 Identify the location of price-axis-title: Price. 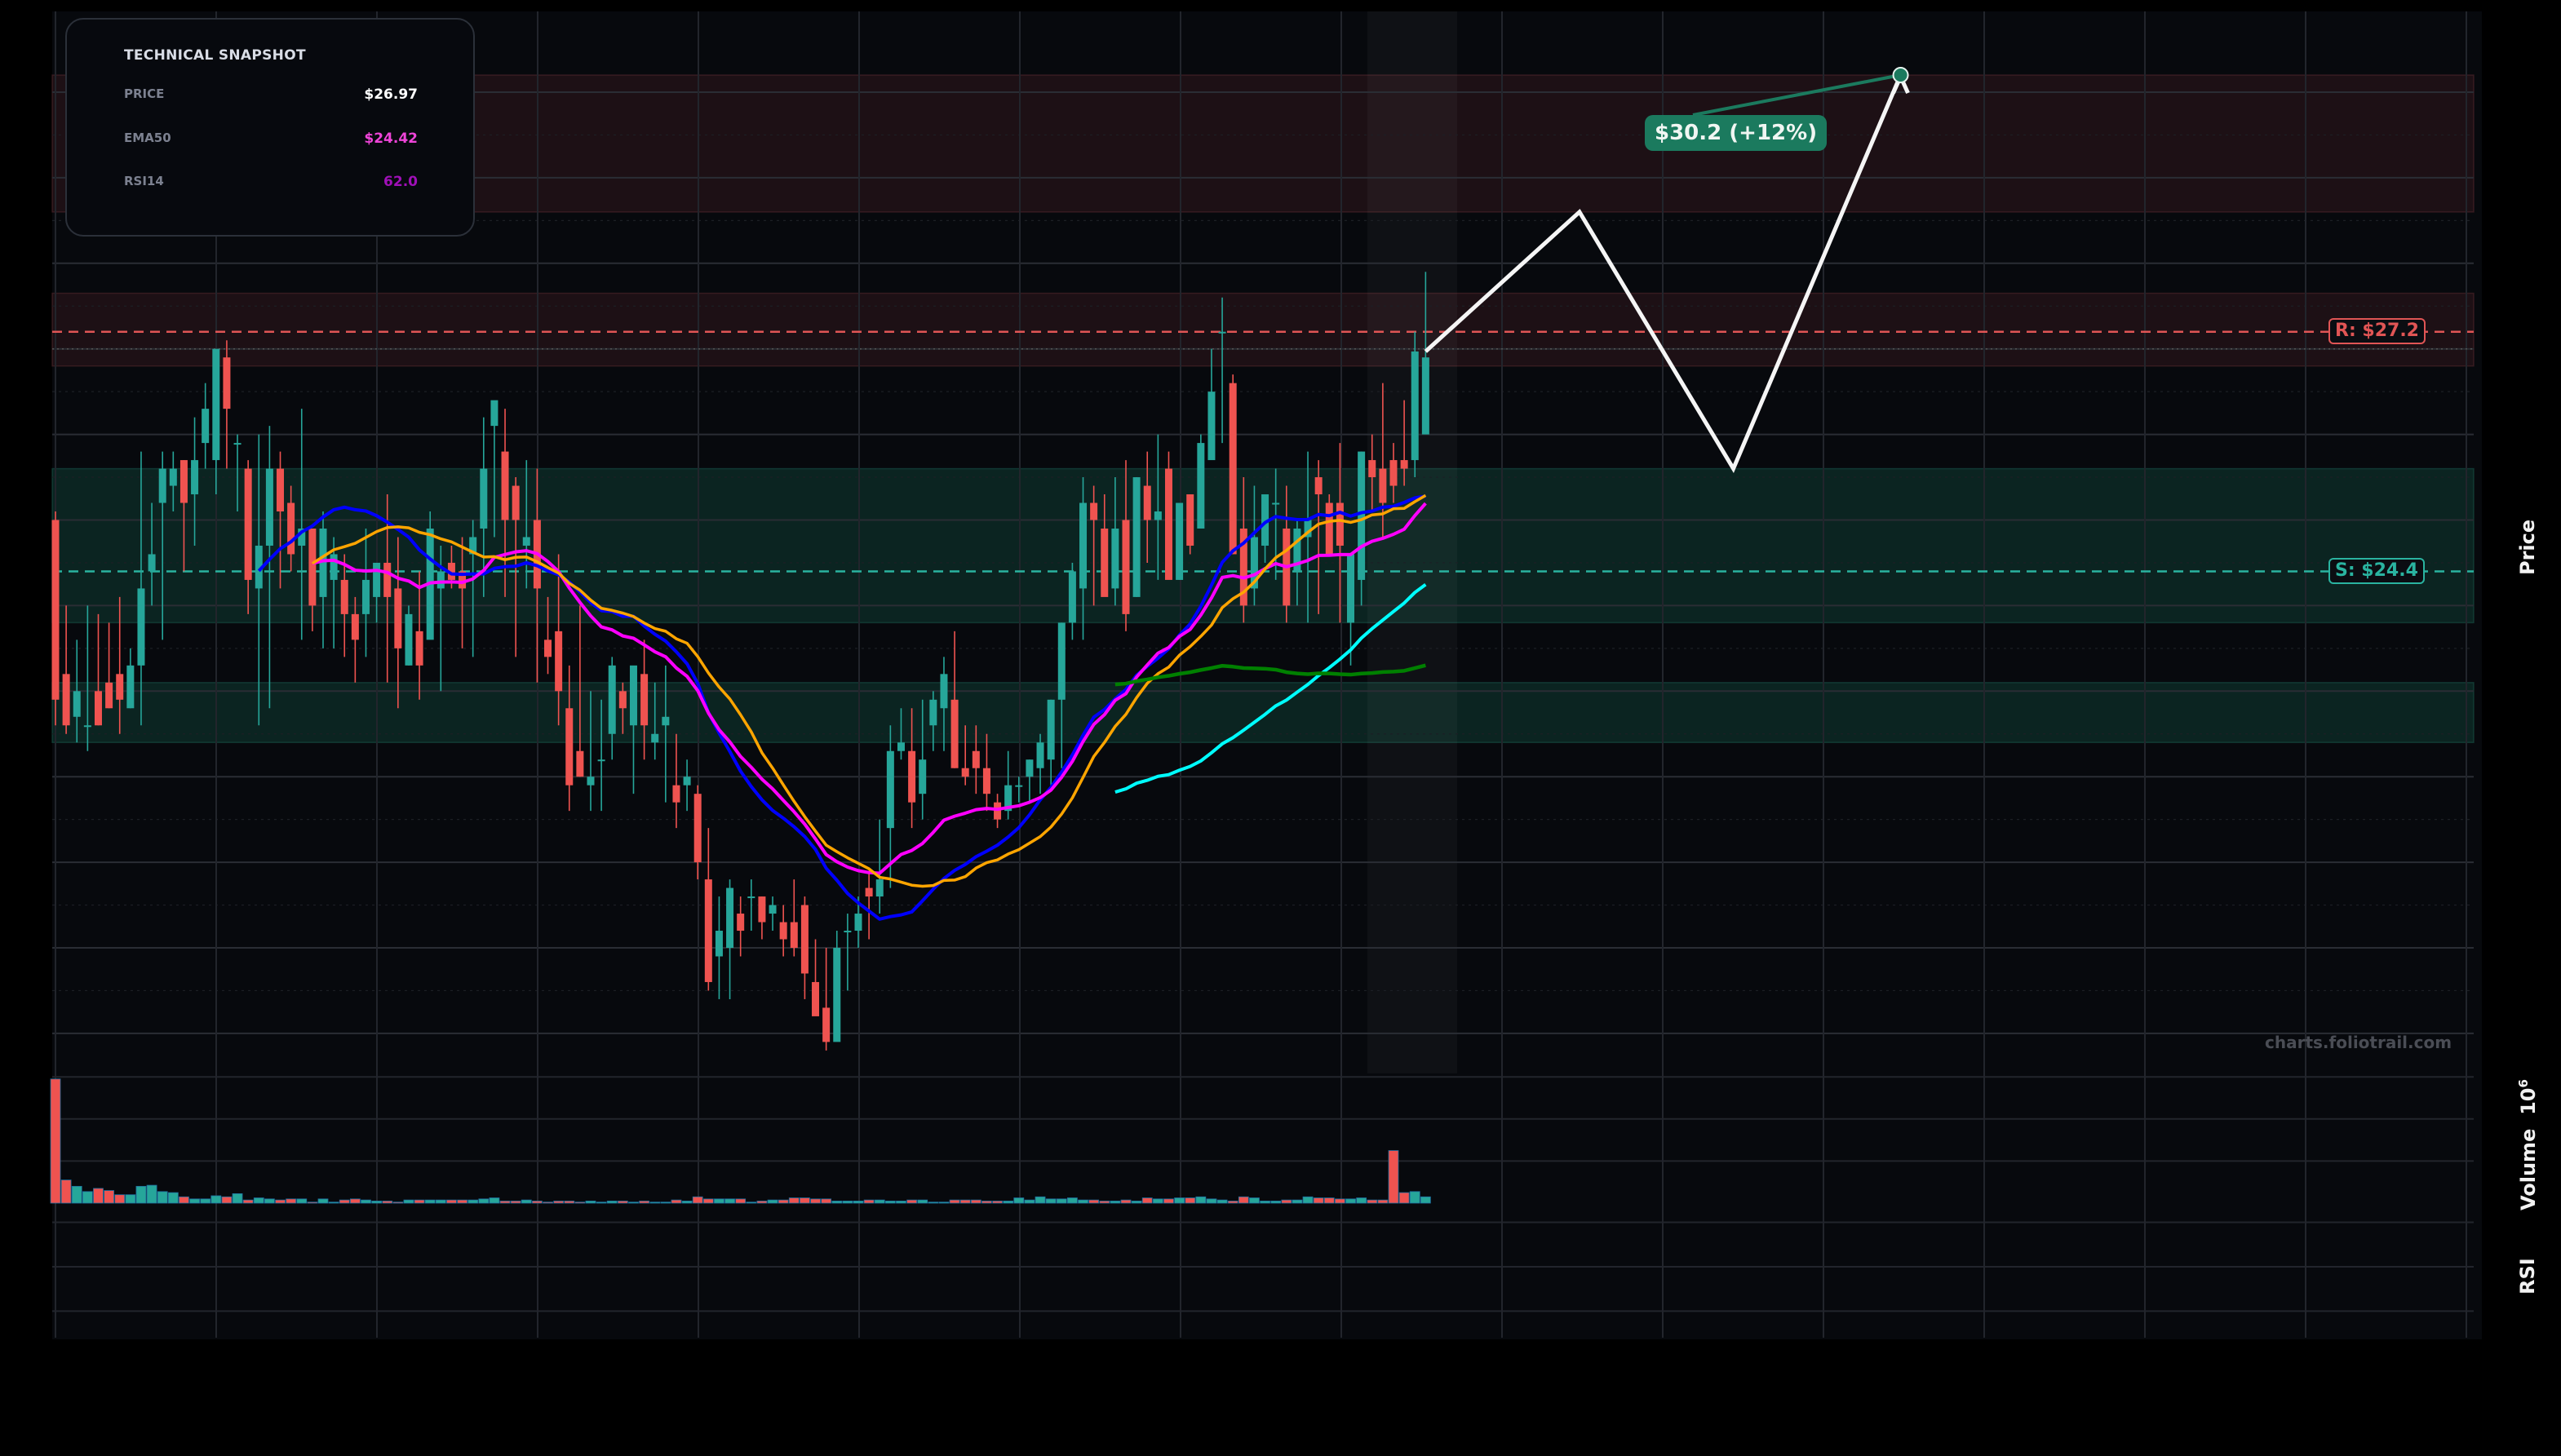
(2527, 547).